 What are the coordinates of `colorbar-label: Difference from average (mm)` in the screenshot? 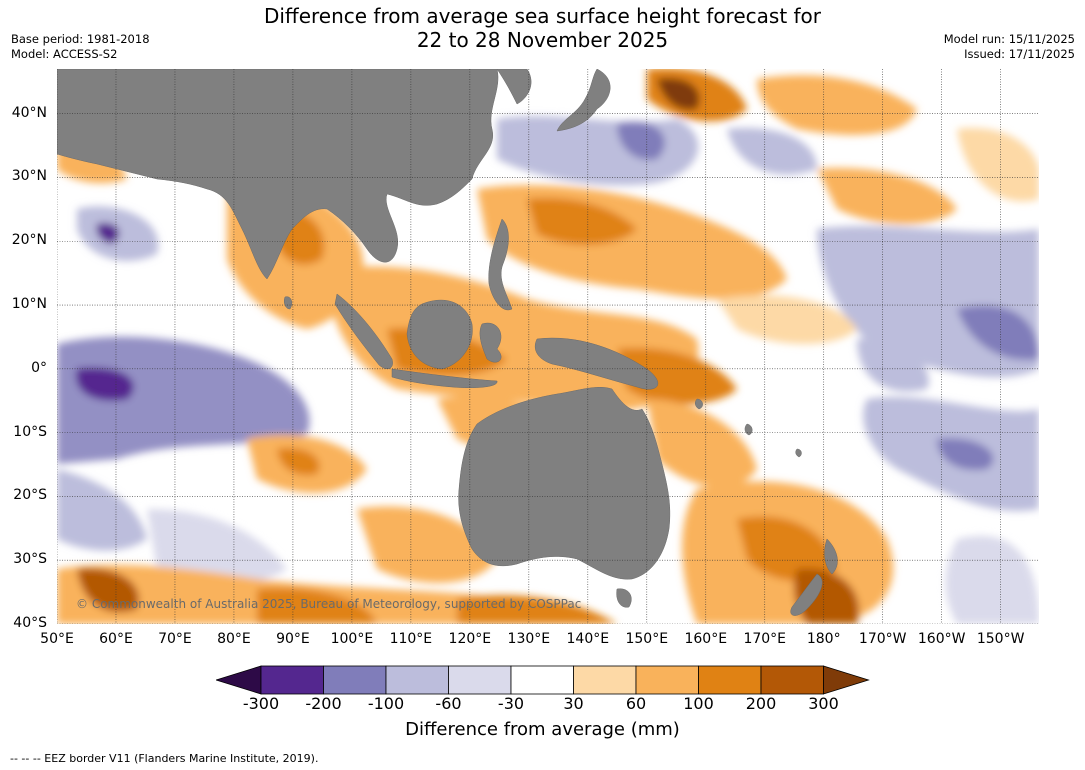 It's located at (542, 729).